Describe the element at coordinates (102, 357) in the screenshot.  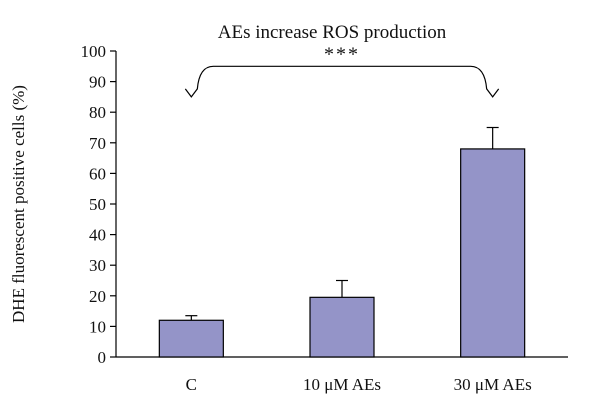
I see `y-tick-label: 0` at that location.